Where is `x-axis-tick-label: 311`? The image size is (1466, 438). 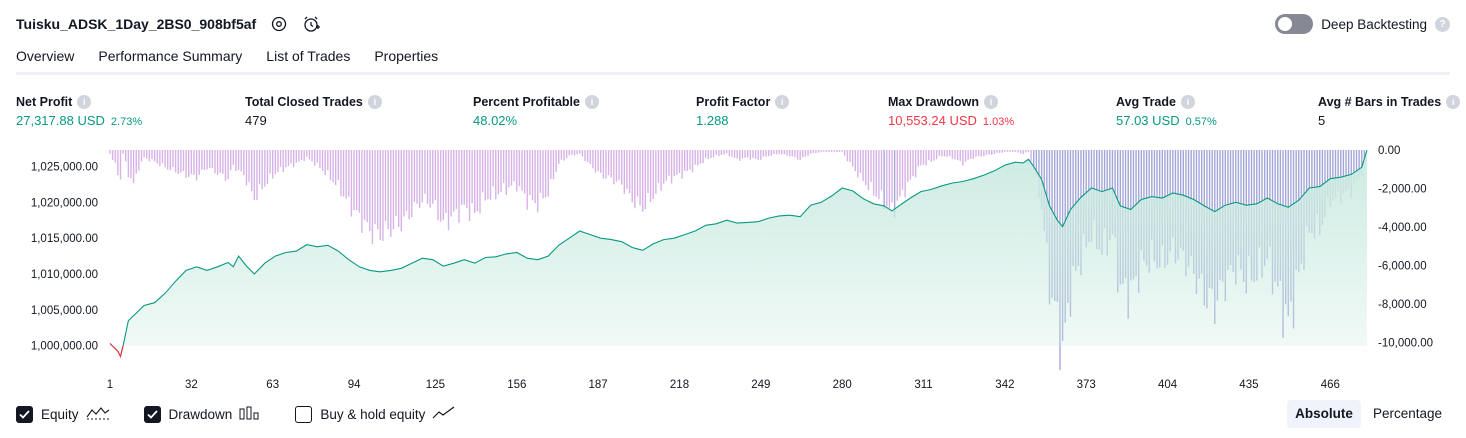
x-axis-tick-label: 311 is located at coordinates (923, 385).